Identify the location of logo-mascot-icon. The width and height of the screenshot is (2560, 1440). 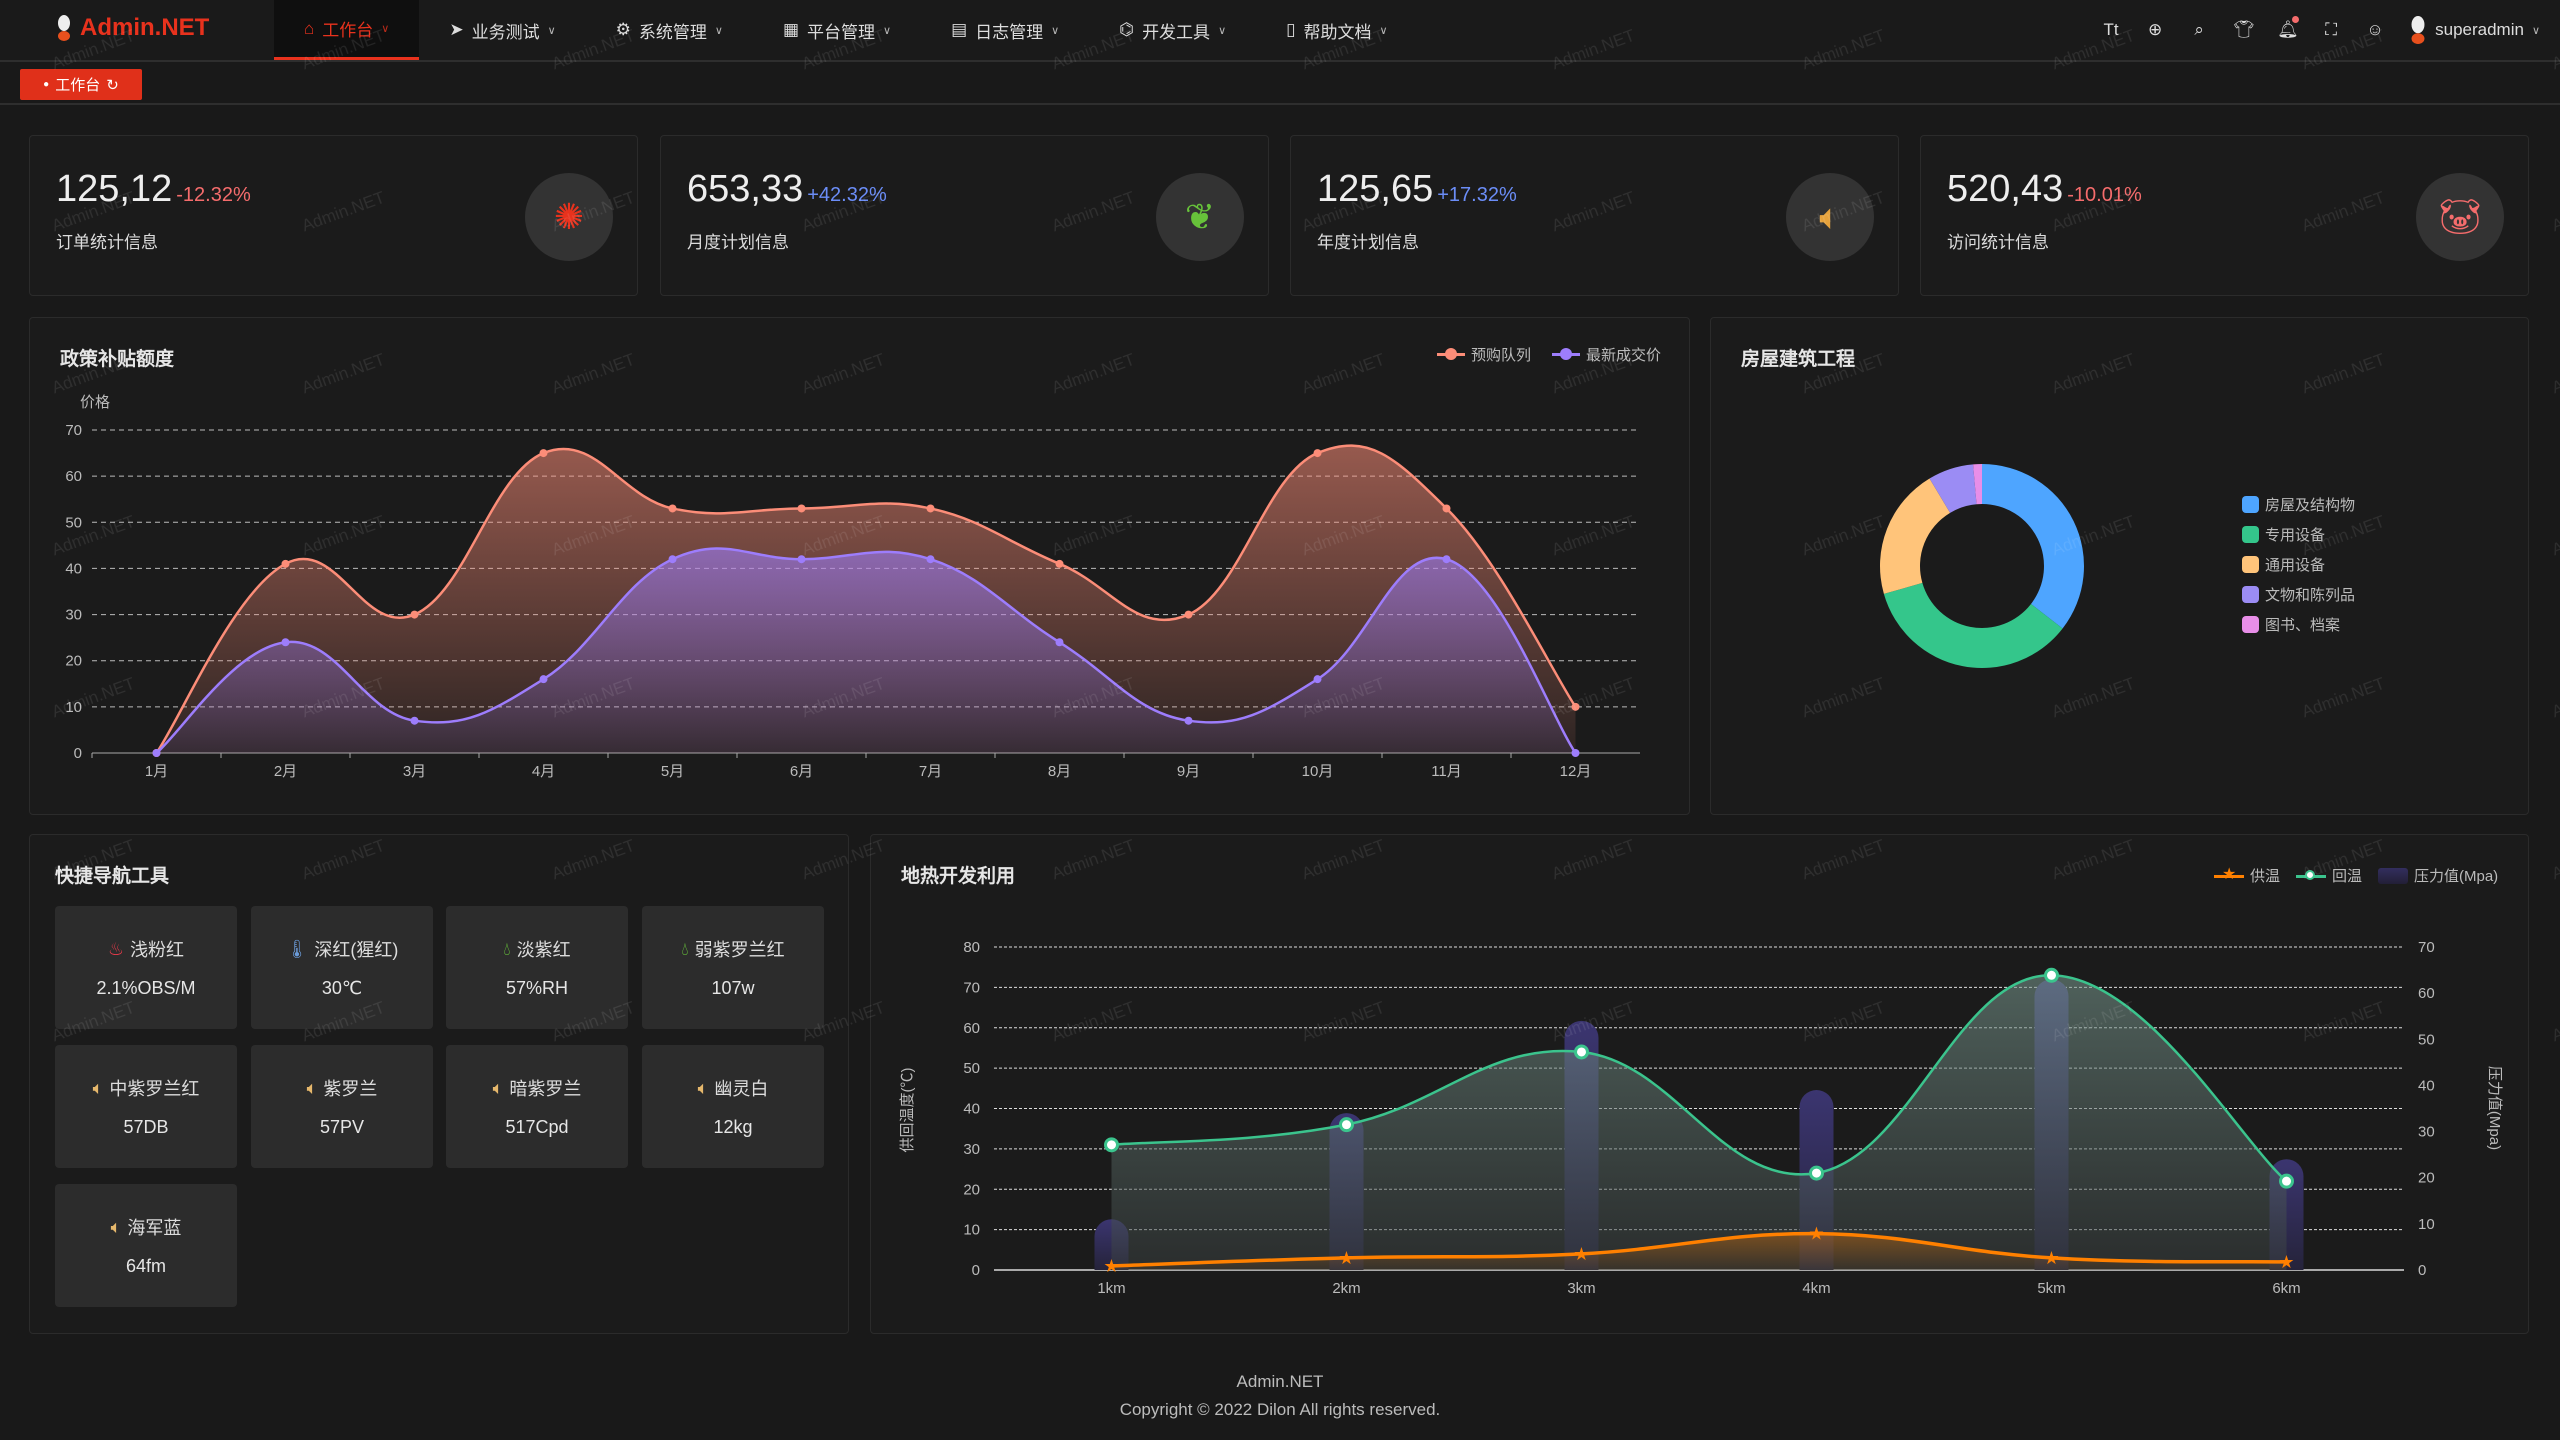
(64, 28).